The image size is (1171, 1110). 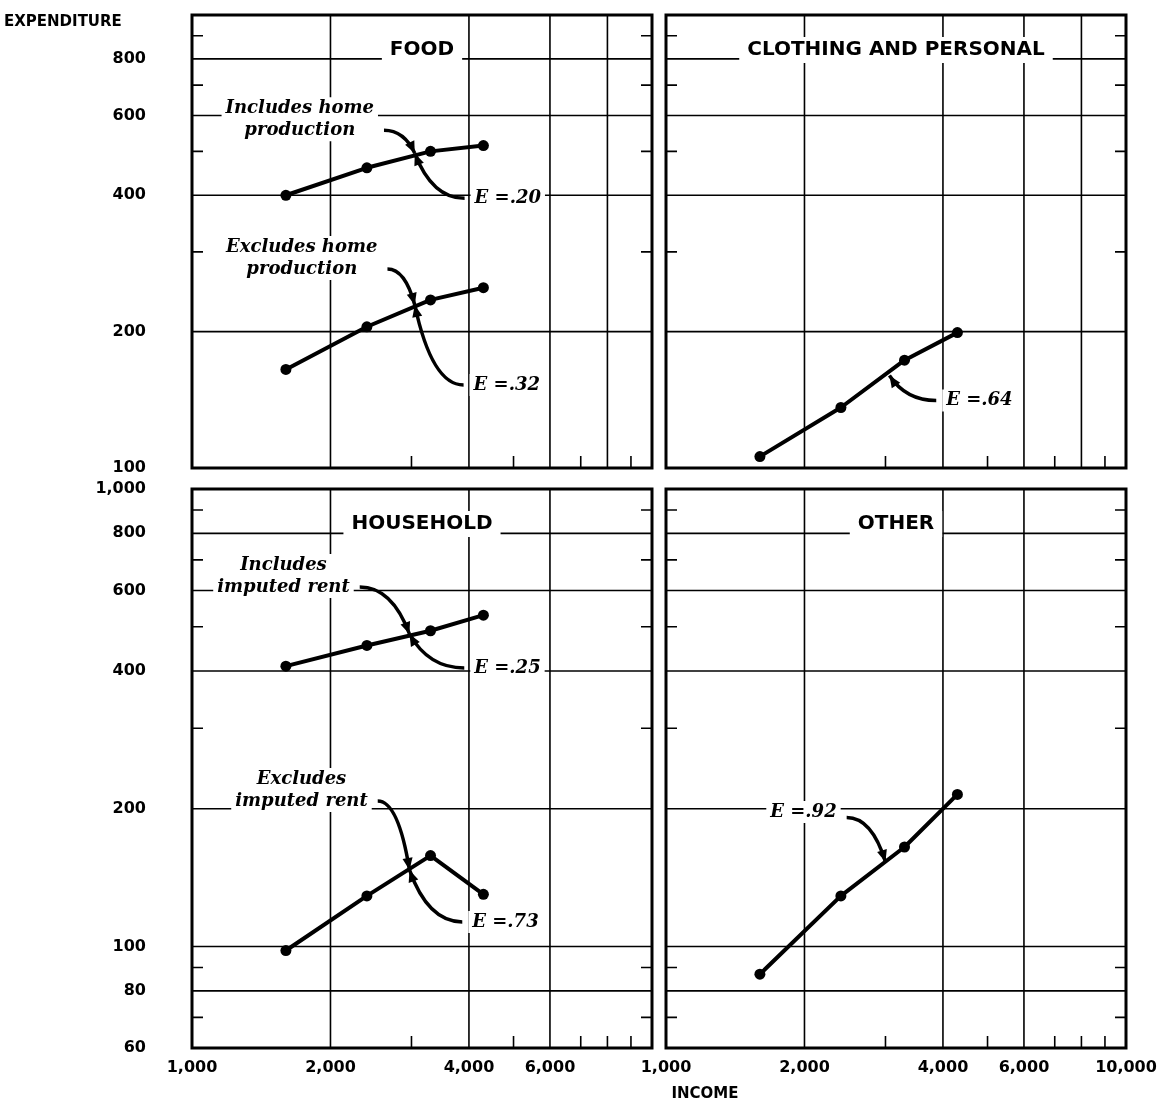 What do you see at coordinates (120, 488) in the screenshot?
I see `y-tick-label: 1,000` at bounding box center [120, 488].